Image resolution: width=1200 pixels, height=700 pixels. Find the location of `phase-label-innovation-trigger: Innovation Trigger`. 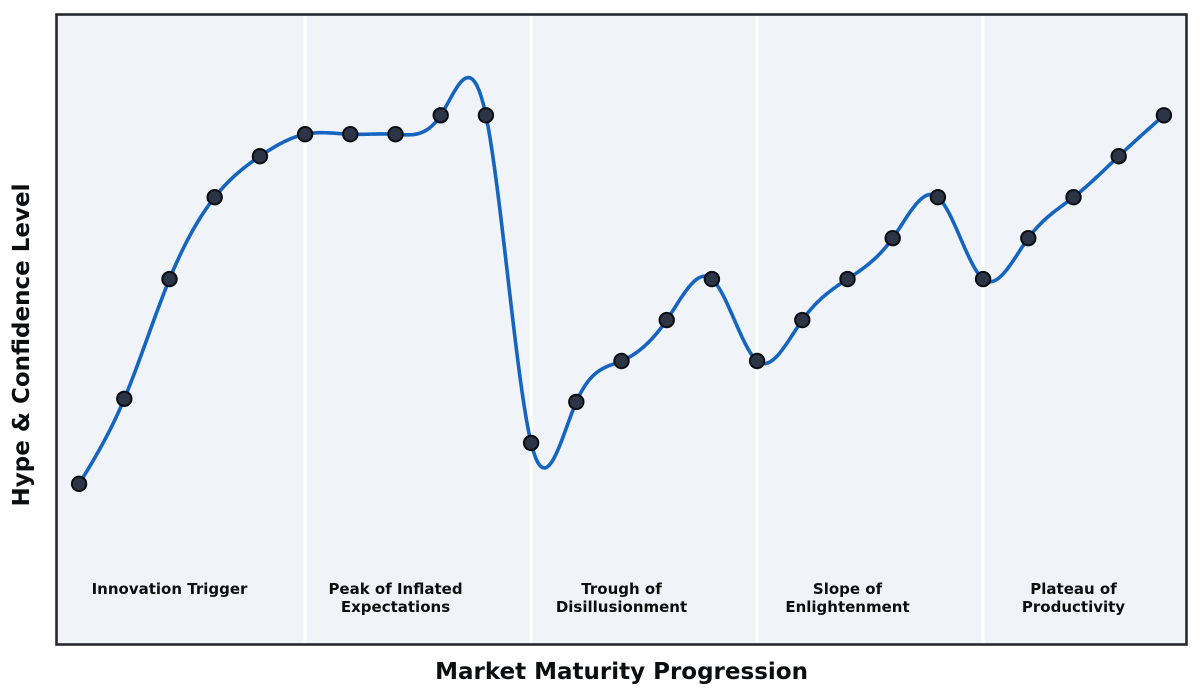

phase-label-innovation-trigger: Innovation Trigger is located at coordinates (170, 589).